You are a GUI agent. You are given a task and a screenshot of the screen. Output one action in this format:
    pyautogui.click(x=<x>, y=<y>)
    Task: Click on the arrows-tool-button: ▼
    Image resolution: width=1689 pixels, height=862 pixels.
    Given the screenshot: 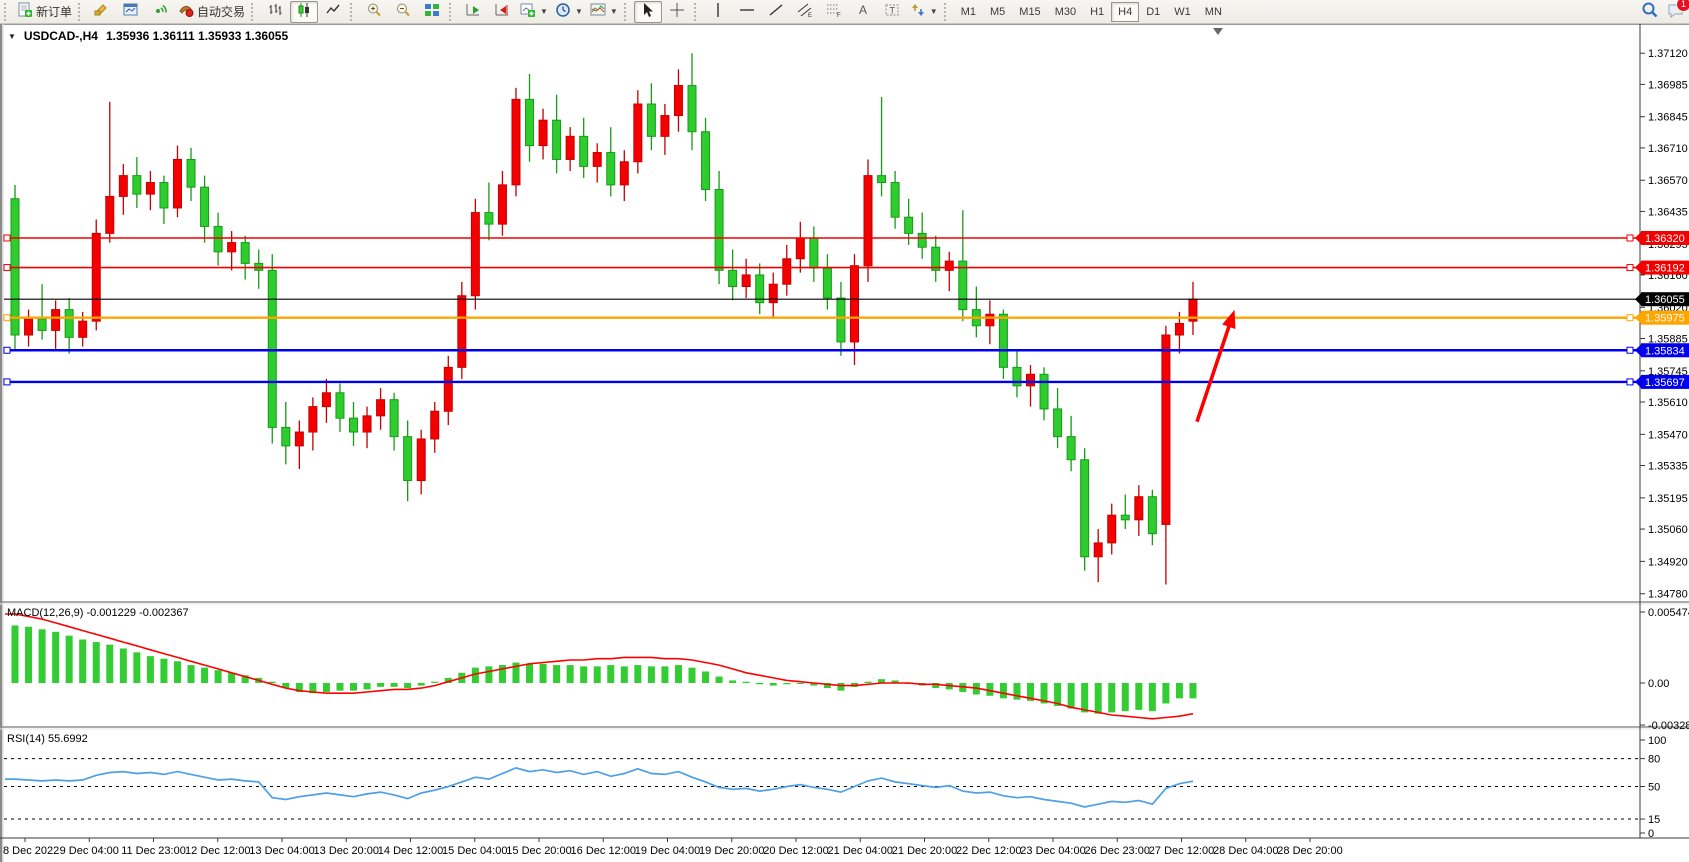 What is the action you would take?
    pyautogui.click(x=924, y=12)
    